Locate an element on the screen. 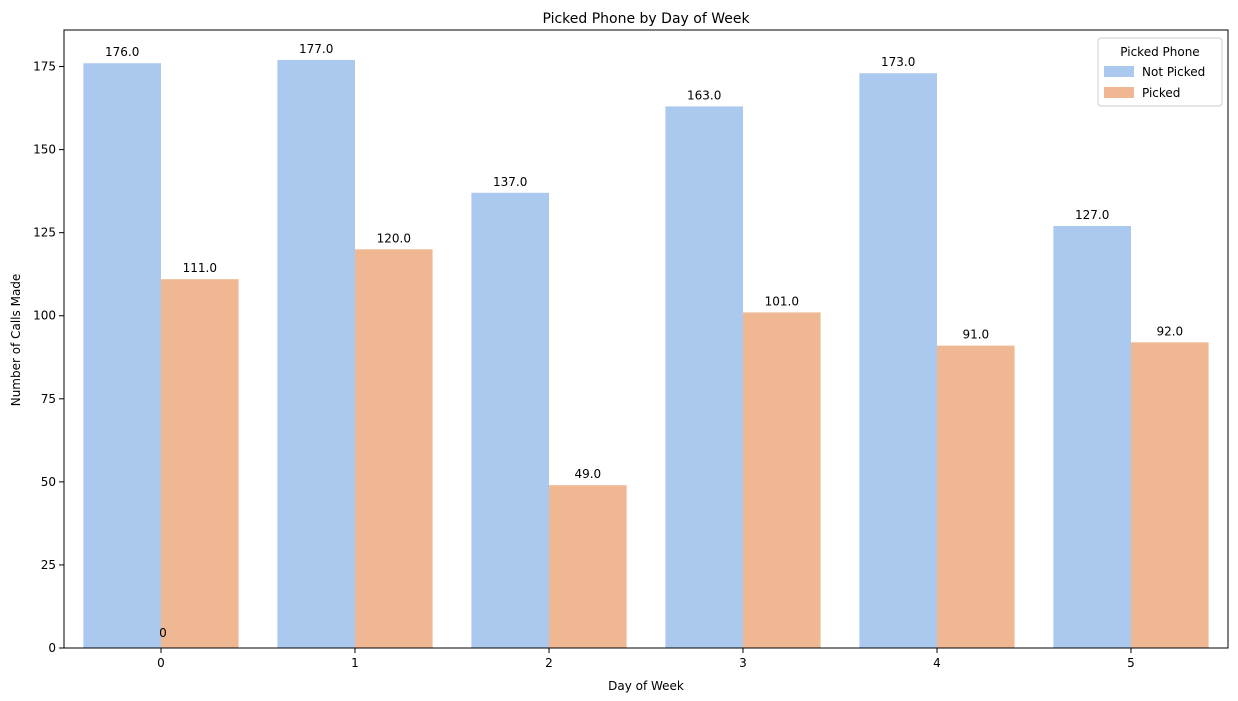 Image resolution: width=1238 pixels, height=701 pixels. y-tick-label: 50 is located at coordinates (48, 482).